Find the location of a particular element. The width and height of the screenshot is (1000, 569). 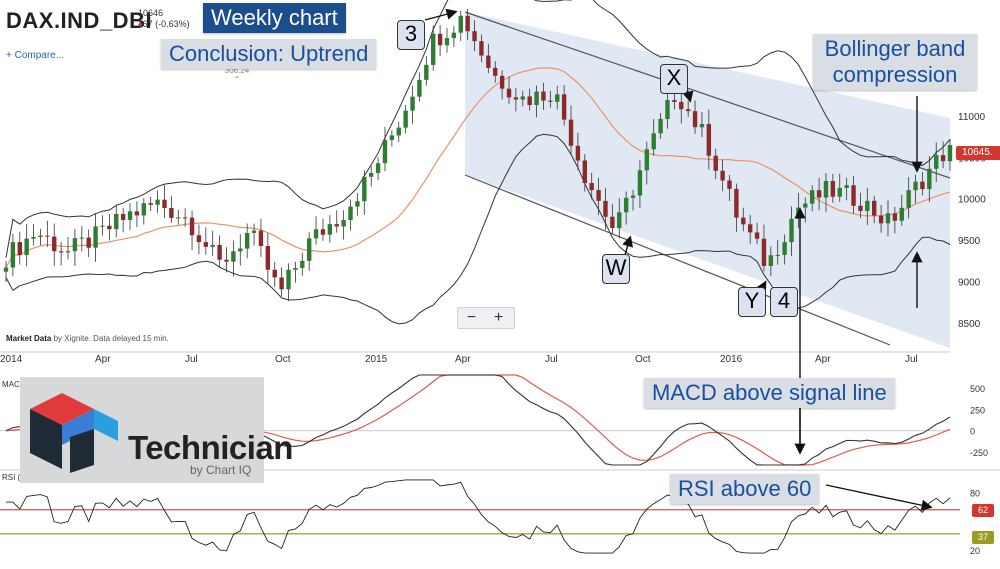

technician-logo: Technician by Chart IQ is located at coordinates (156, 430).